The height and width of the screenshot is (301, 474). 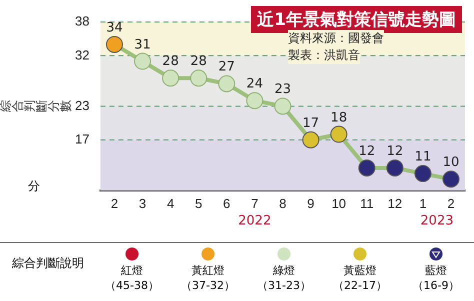 What do you see at coordinates (324, 55) in the screenshot?
I see `annotation: 製表：洪凱音` at bounding box center [324, 55].